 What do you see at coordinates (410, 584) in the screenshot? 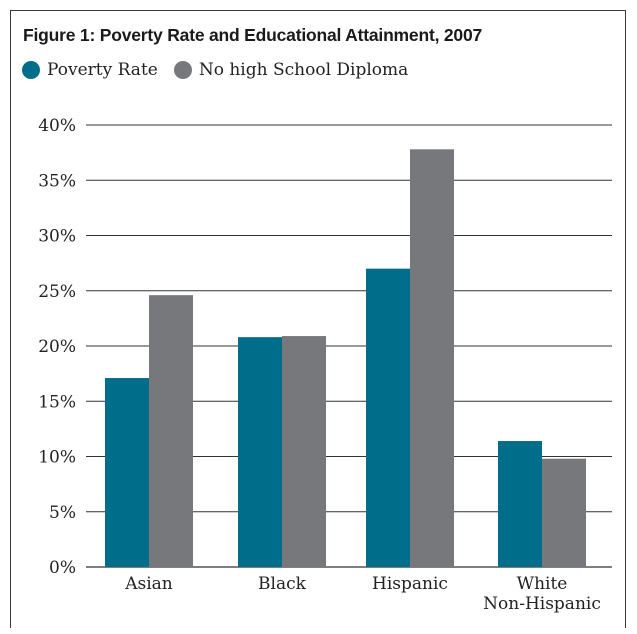
I see `x-tick-label: Hispanic` at bounding box center [410, 584].